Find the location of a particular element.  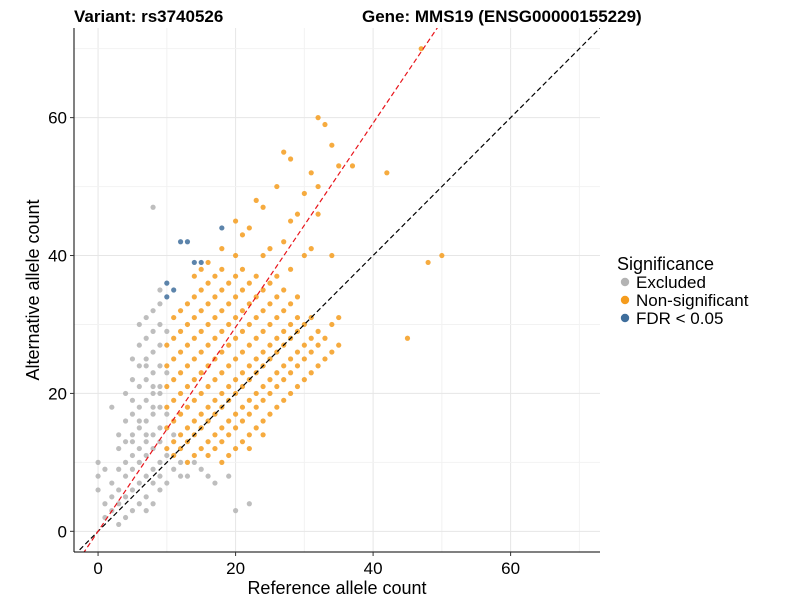

y-tick-label: 60 is located at coordinates (57, 118).